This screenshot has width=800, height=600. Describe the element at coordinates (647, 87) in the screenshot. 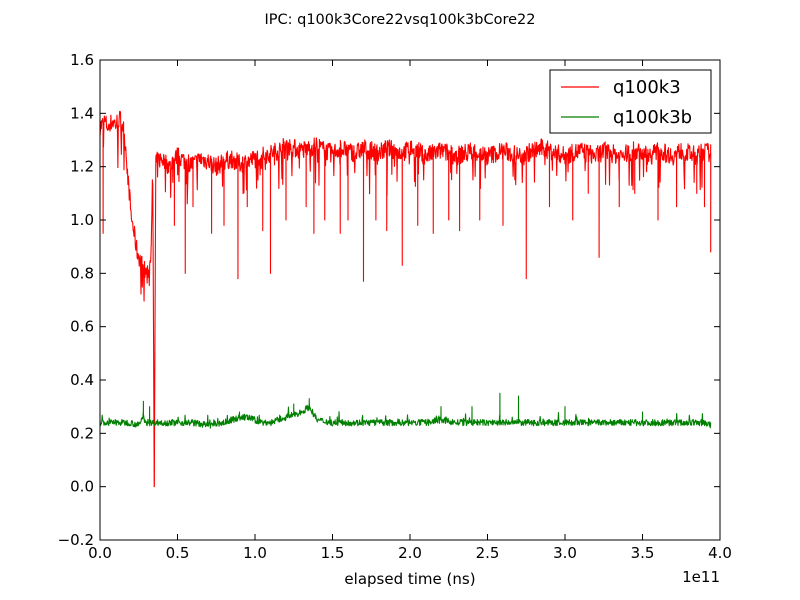

I see `legend-label-q100k3: q100k3` at that location.